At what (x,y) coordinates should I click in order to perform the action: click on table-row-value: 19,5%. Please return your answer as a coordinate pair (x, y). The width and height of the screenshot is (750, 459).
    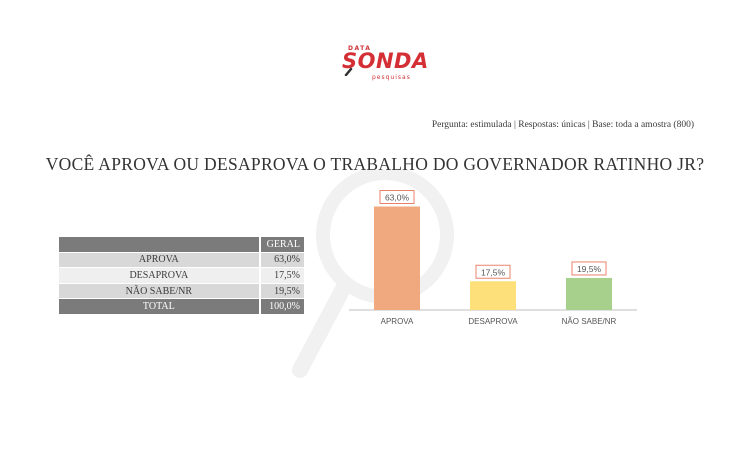
    Looking at the image, I should click on (281, 291).